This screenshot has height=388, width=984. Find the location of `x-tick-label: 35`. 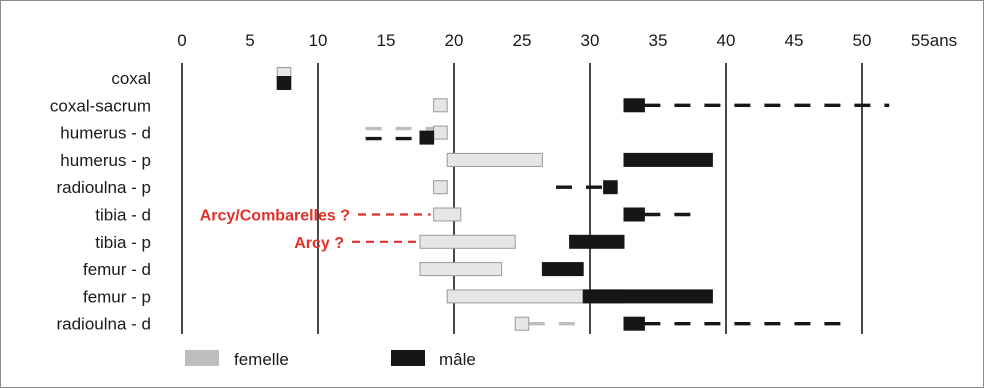

x-tick-label: 35 is located at coordinates (658, 40).